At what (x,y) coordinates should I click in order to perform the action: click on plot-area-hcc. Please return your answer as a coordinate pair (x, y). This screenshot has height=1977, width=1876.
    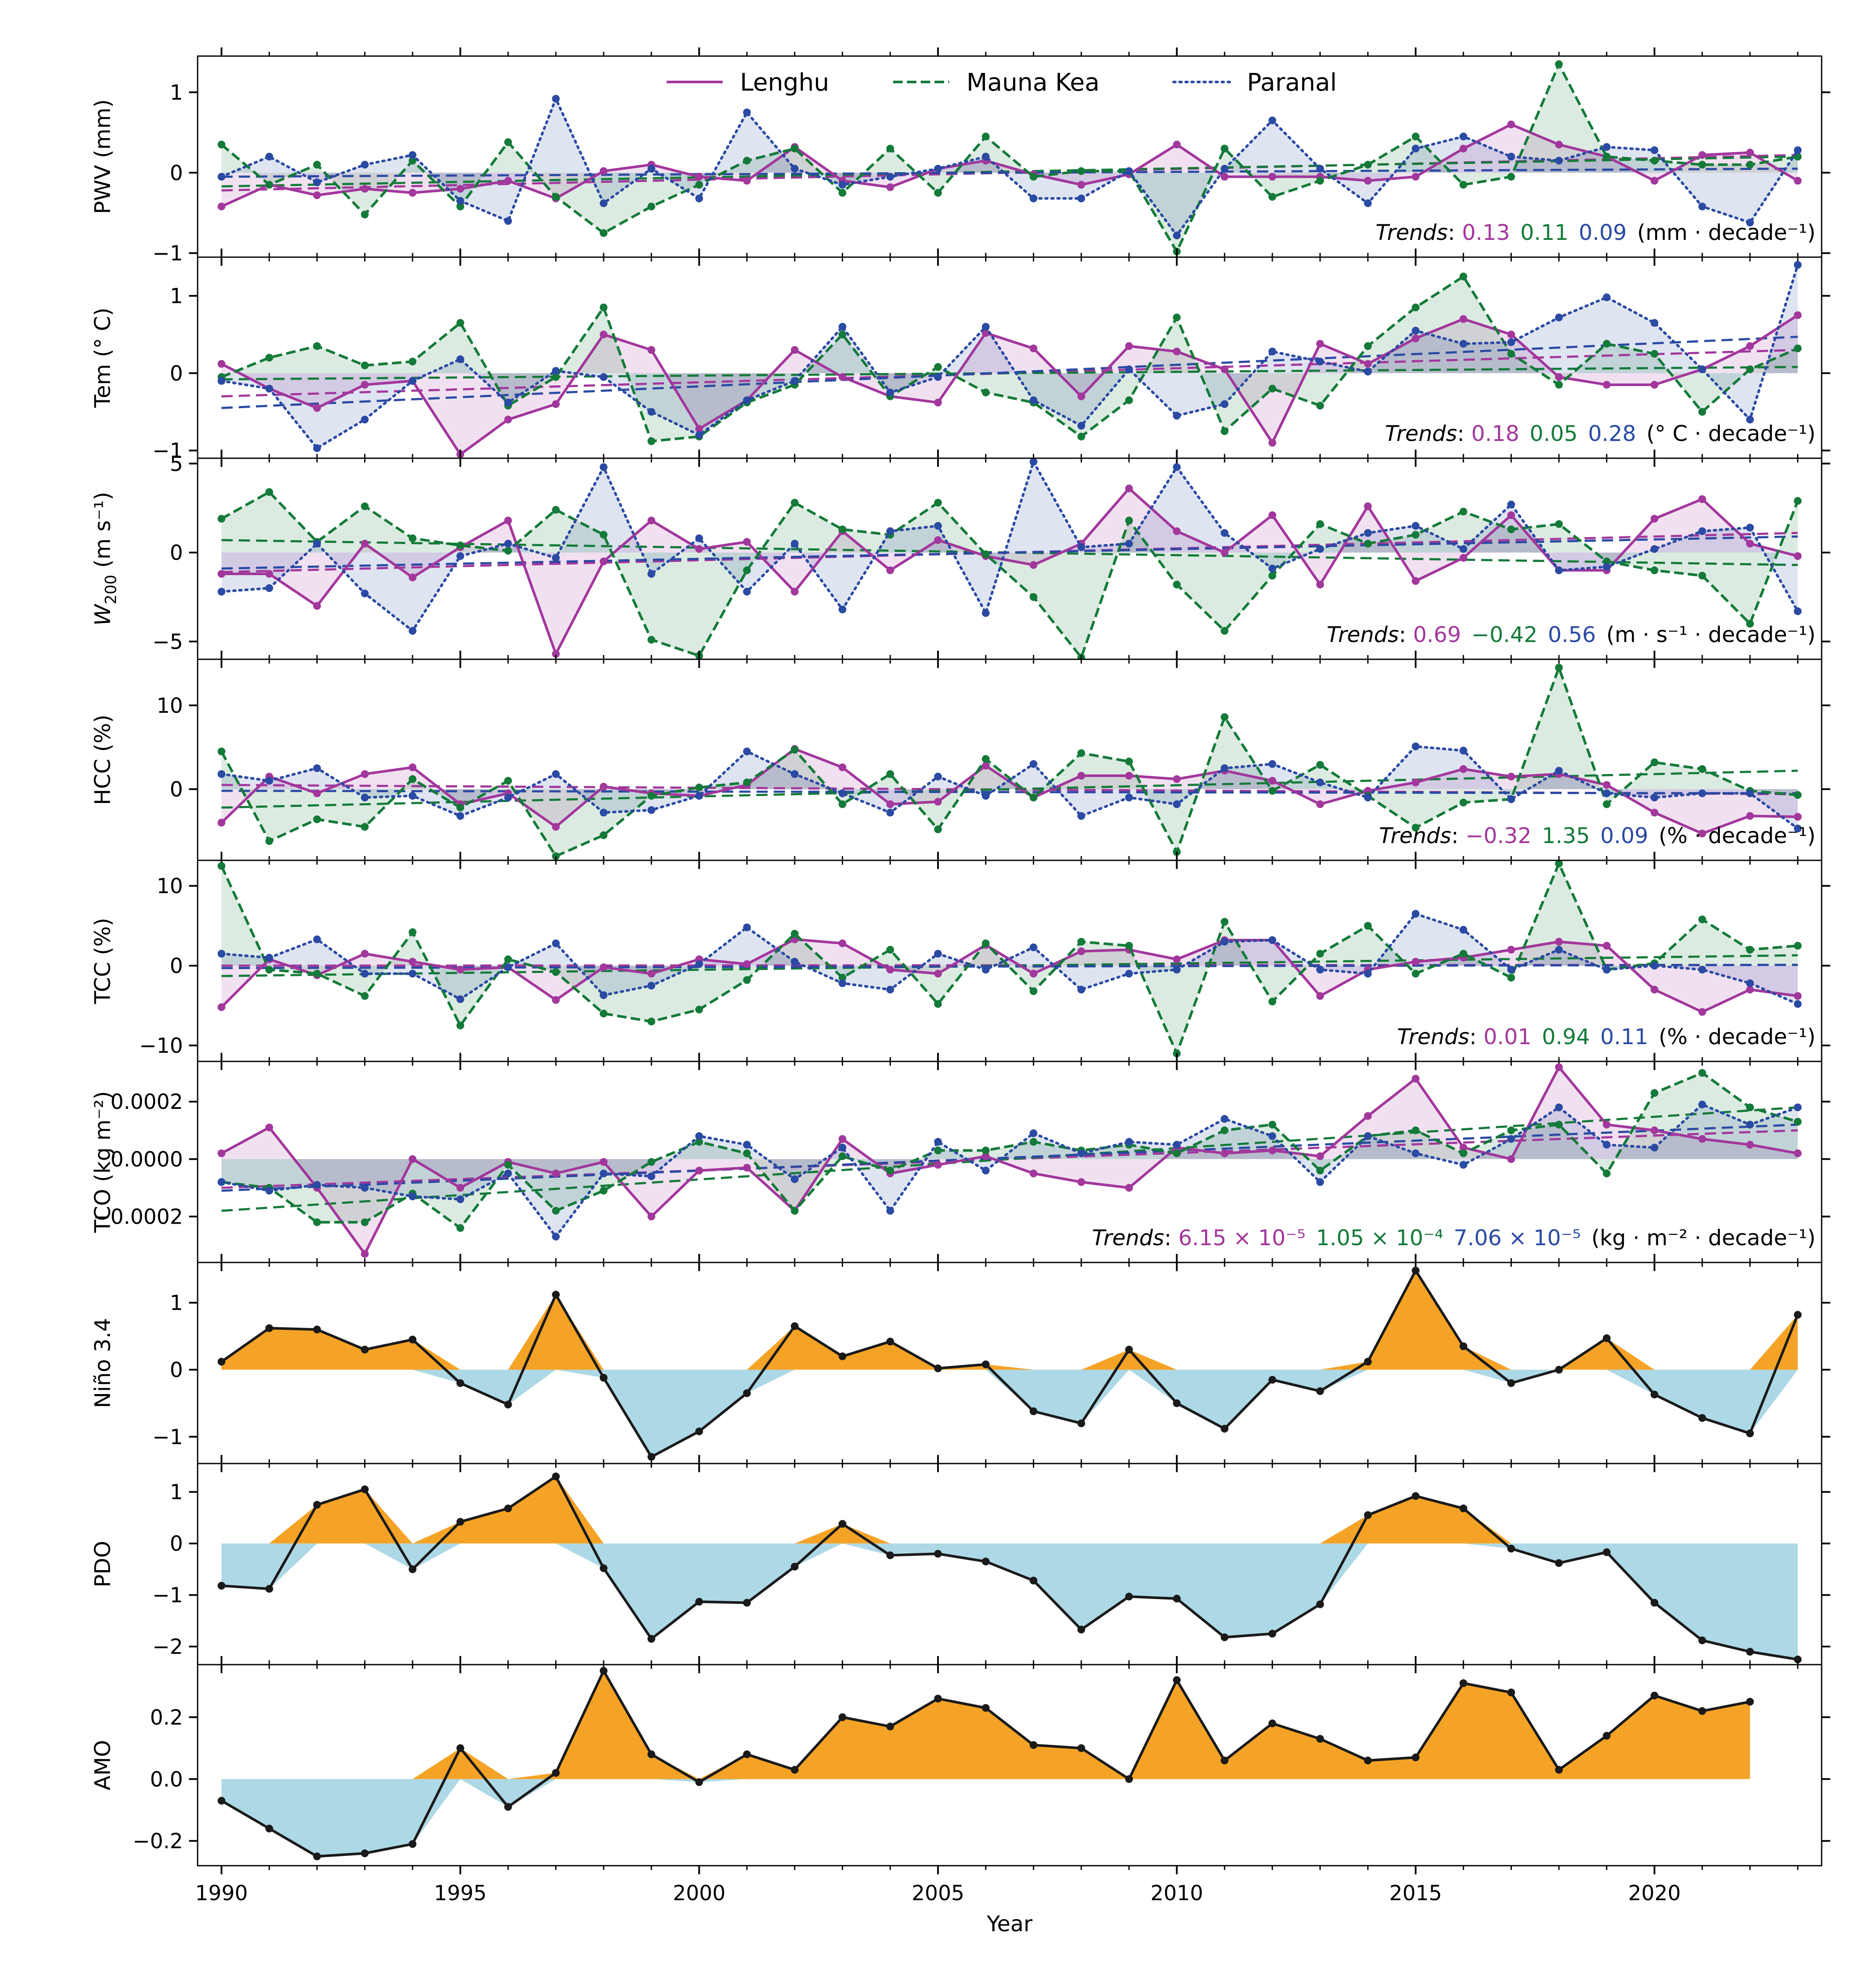
    Looking at the image, I should click on (1009, 762).